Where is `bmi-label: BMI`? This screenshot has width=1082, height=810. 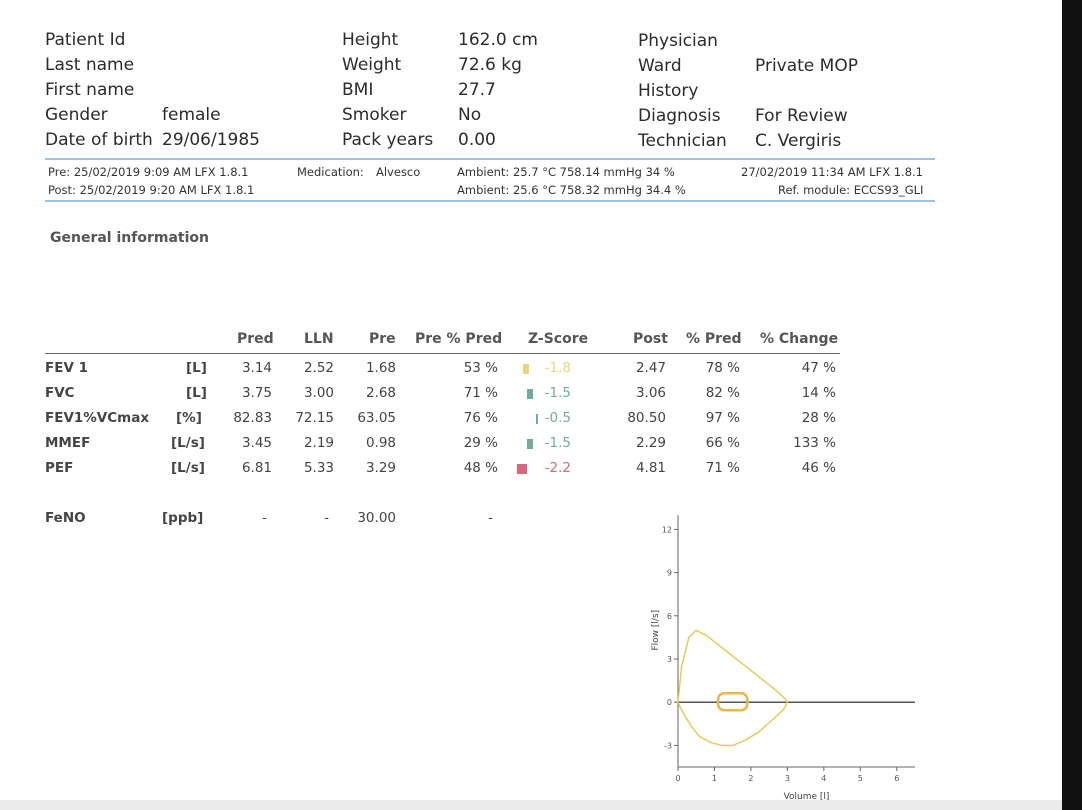 bmi-label: BMI is located at coordinates (358, 90).